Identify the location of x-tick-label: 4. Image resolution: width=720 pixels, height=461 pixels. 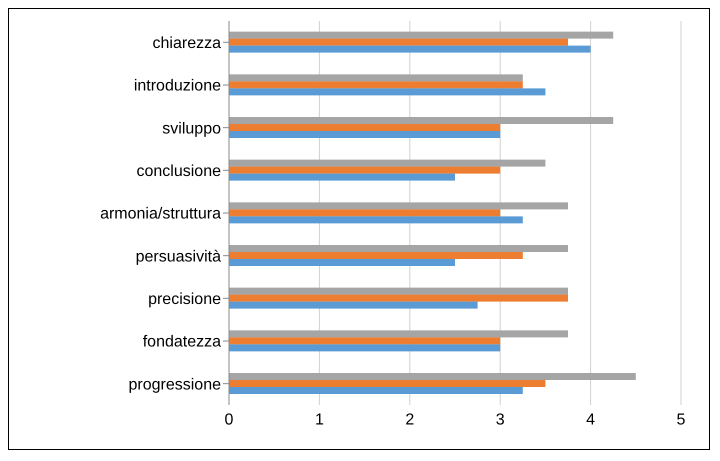
(591, 419).